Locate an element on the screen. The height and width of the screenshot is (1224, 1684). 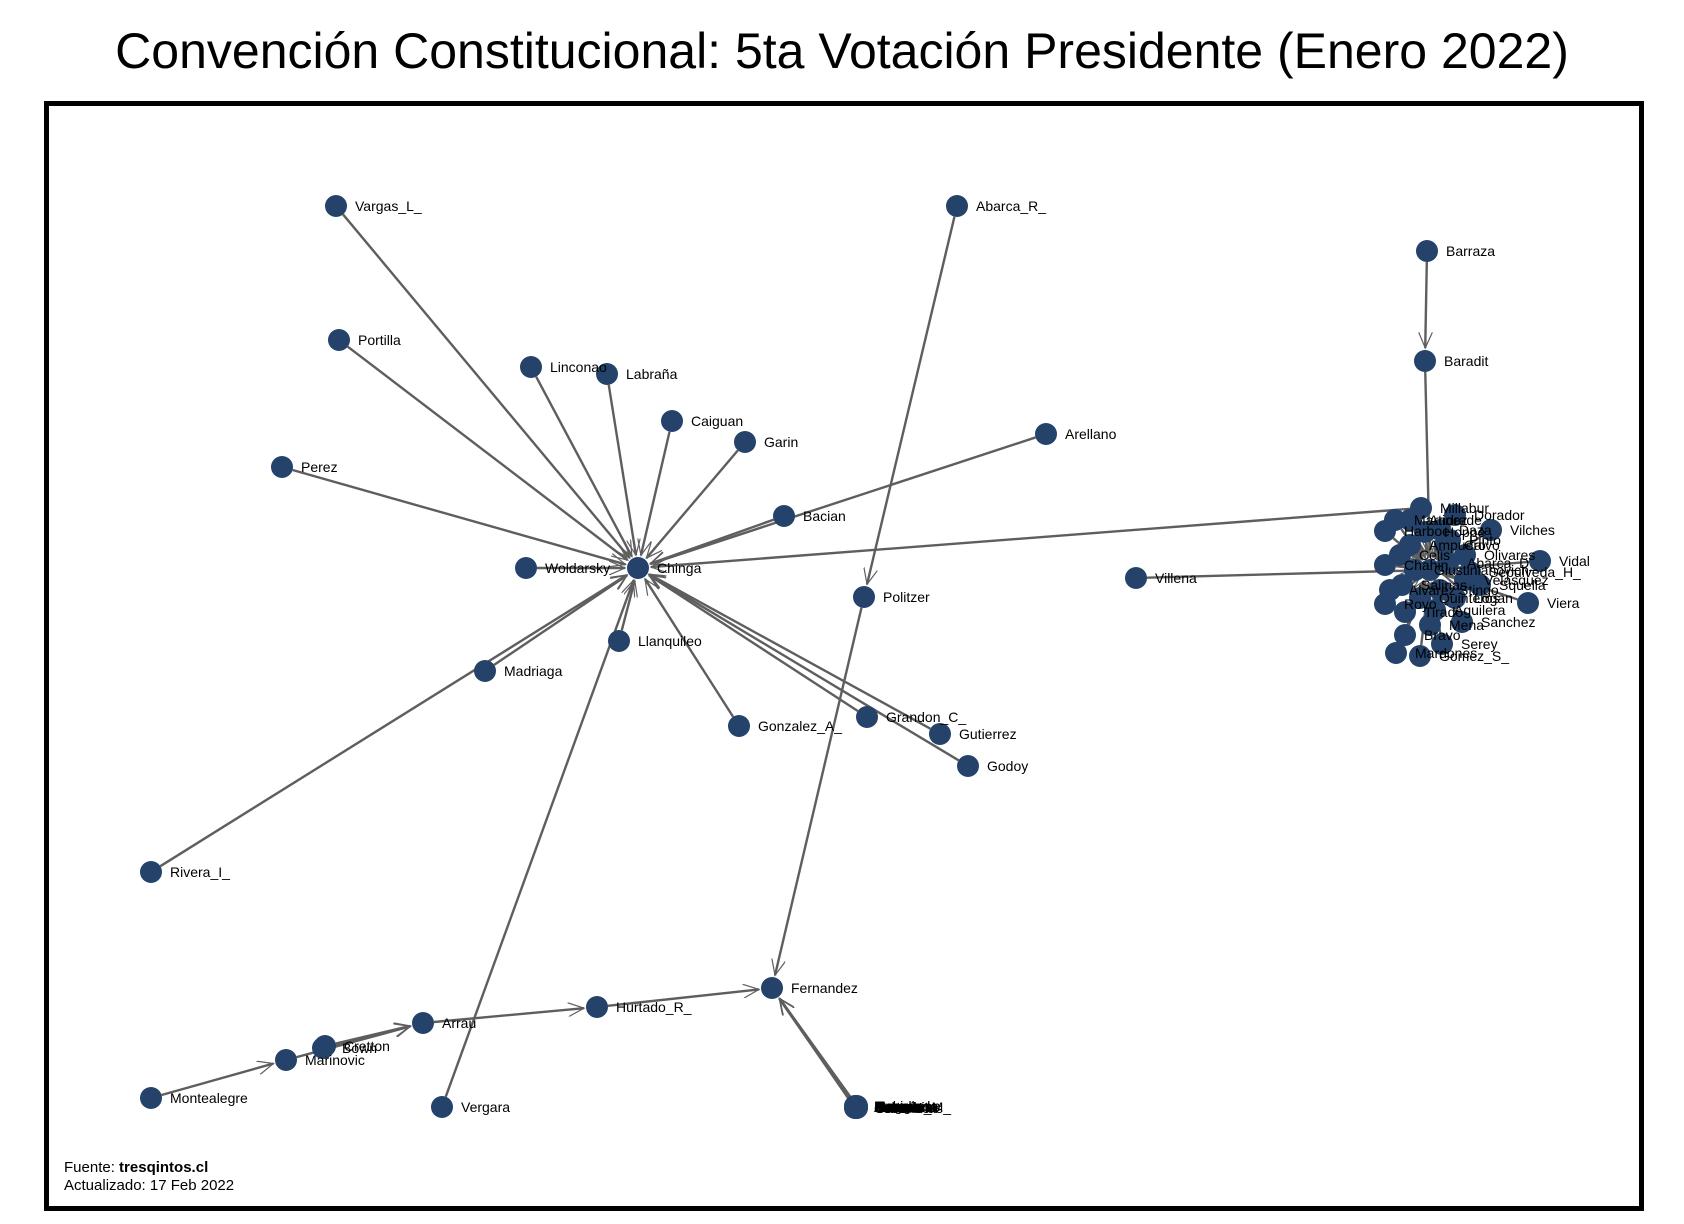
node-label-stingo: Stingo is located at coordinates (1479, 590).